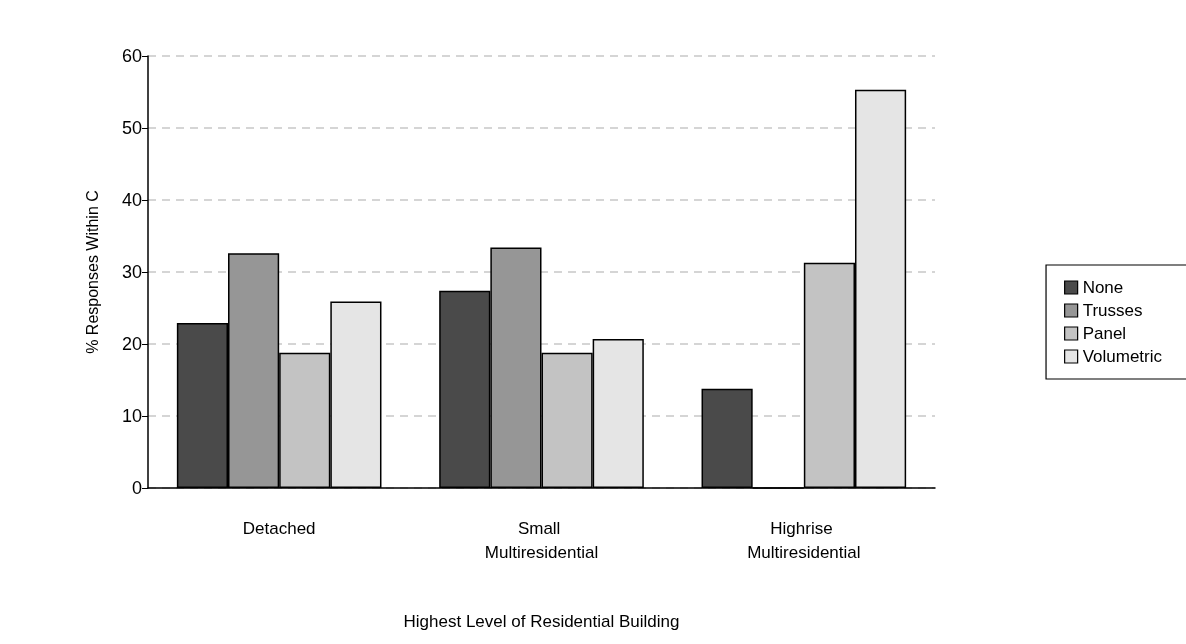  What do you see at coordinates (1104, 333) in the screenshot?
I see `legend-label: Panel` at bounding box center [1104, 333].